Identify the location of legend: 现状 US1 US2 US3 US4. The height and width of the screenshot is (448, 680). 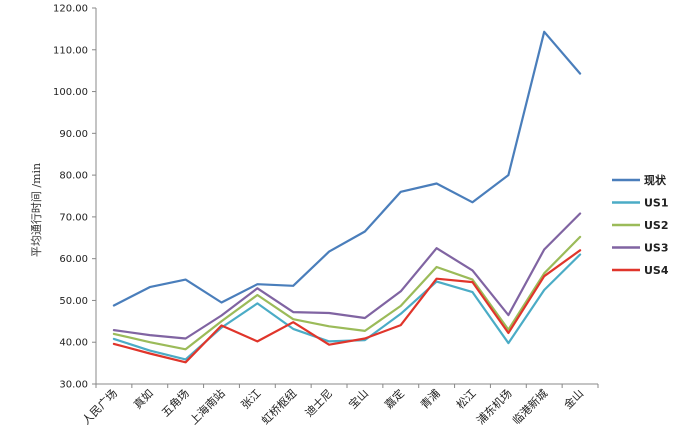
(640, 225).